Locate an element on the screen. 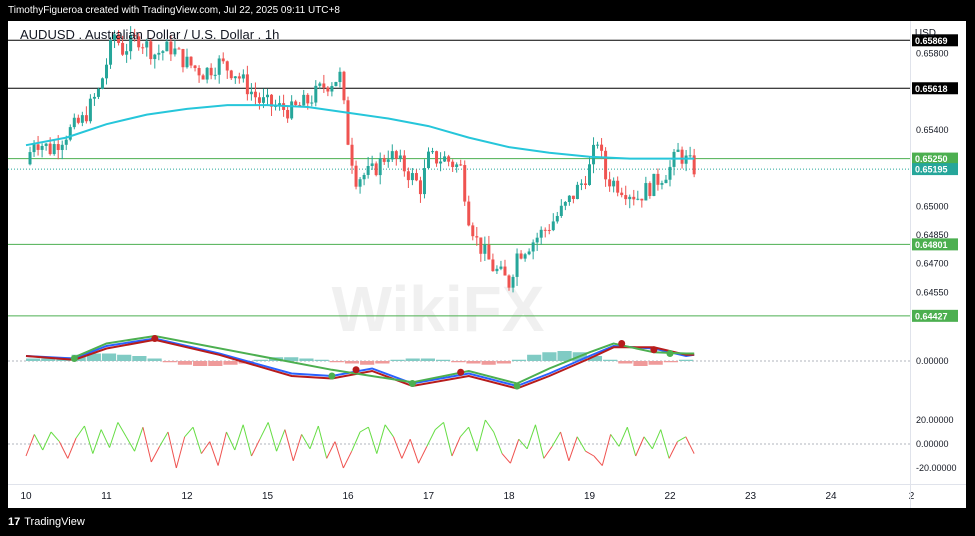  y-tick-label: 0.64550 is located at coordinates (932, 292).